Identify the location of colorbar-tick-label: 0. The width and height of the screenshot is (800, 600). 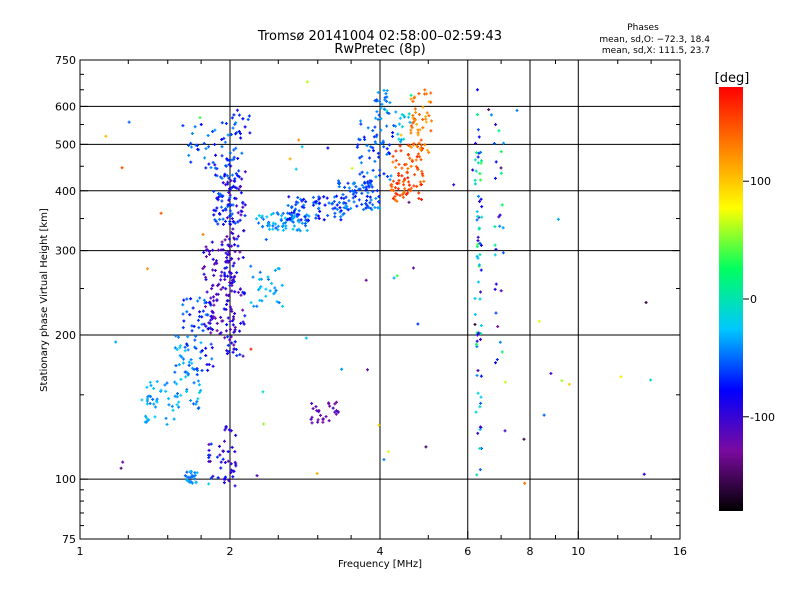
(753, 299).